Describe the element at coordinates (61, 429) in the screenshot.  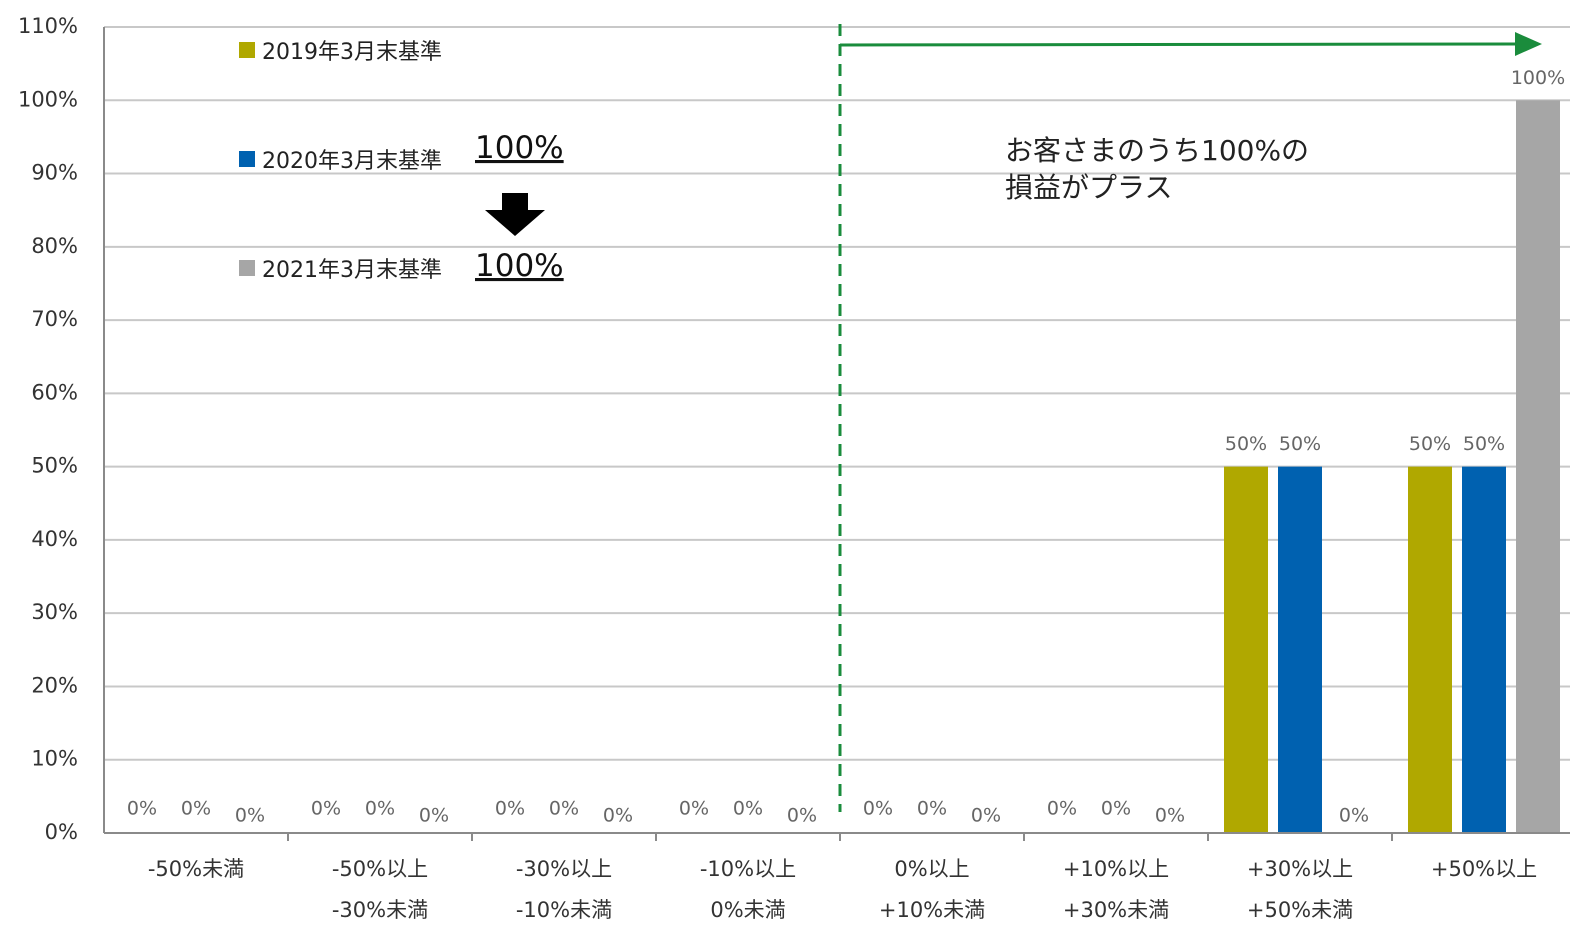
I see `y-axis: 0% 10% 20% 30% 40% 50% 60% 70% 80% 90% 100% 110%` at that location.